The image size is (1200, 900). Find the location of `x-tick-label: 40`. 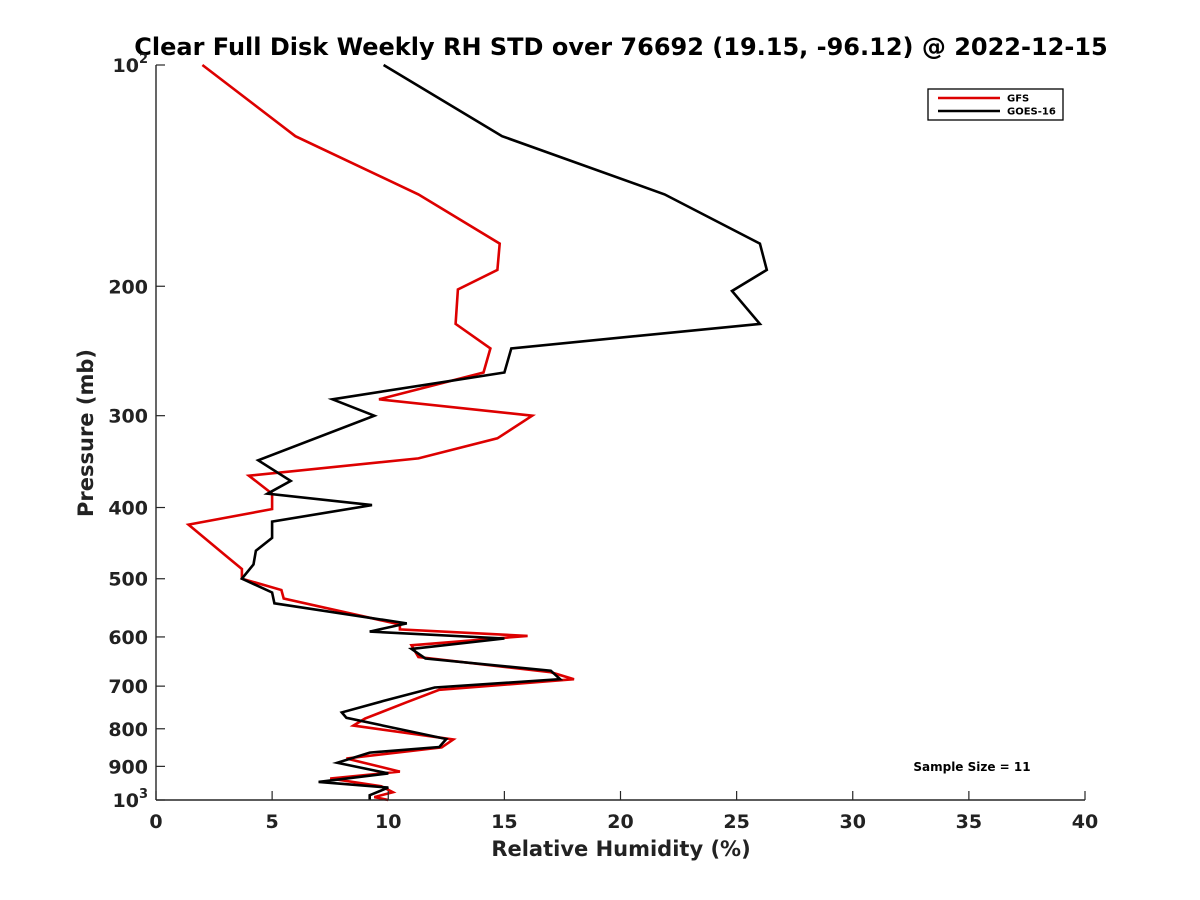

x-tick-label: 40 is located at coordinates (1085, 822).